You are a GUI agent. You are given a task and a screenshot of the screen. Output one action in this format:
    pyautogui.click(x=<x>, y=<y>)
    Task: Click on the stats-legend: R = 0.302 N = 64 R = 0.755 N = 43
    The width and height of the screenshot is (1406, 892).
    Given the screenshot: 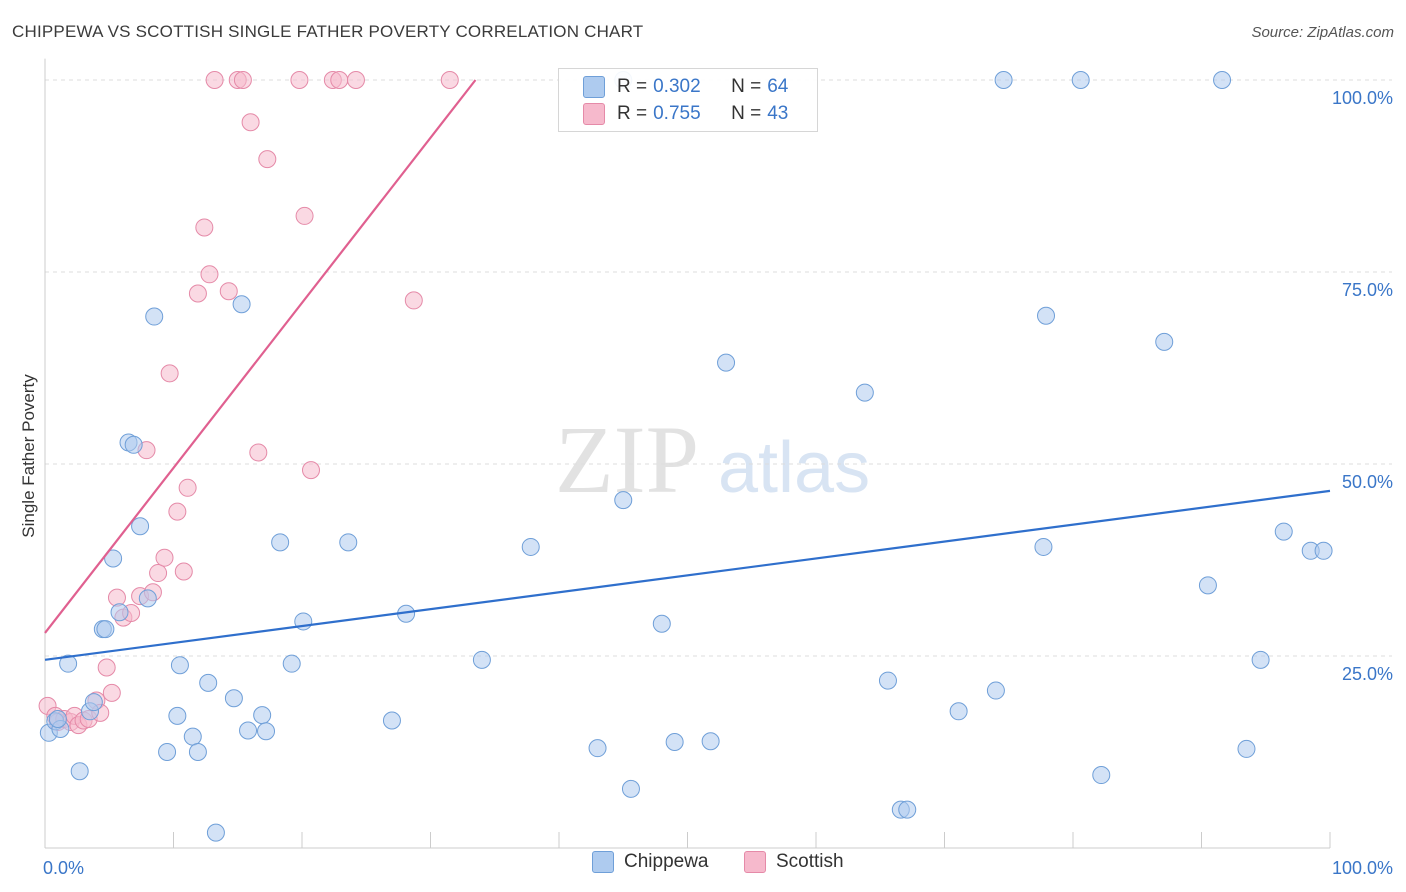 What is the action you would take?
    pyautogui.click(x=688, y=100)
    